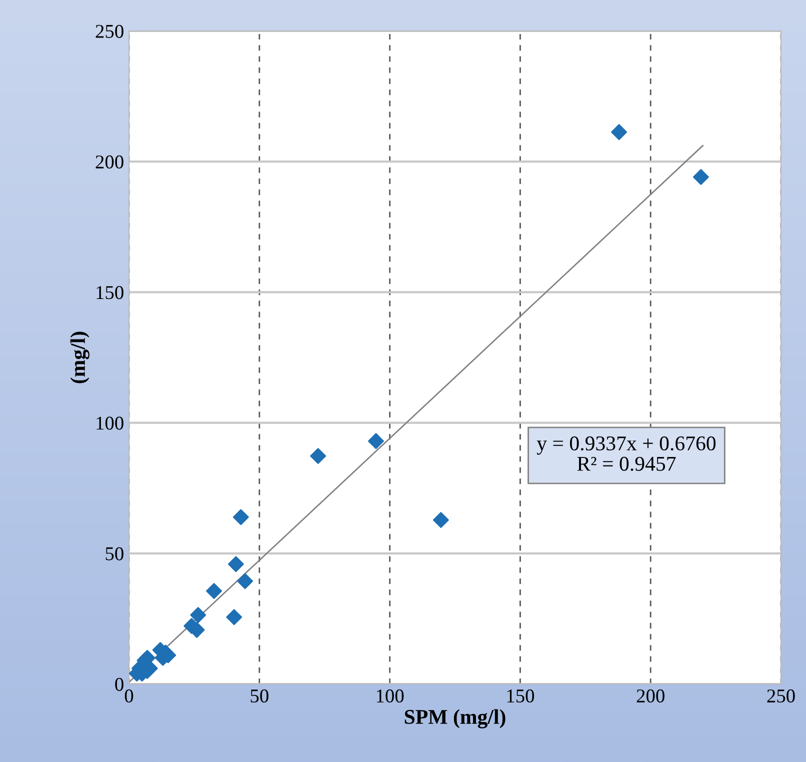 The width and height of the screenshot is (806, 762). What do you see at coordinates (110, 31) in the screenshot?
I see `y-tick-label: 250` at bounding box center [110, 31].